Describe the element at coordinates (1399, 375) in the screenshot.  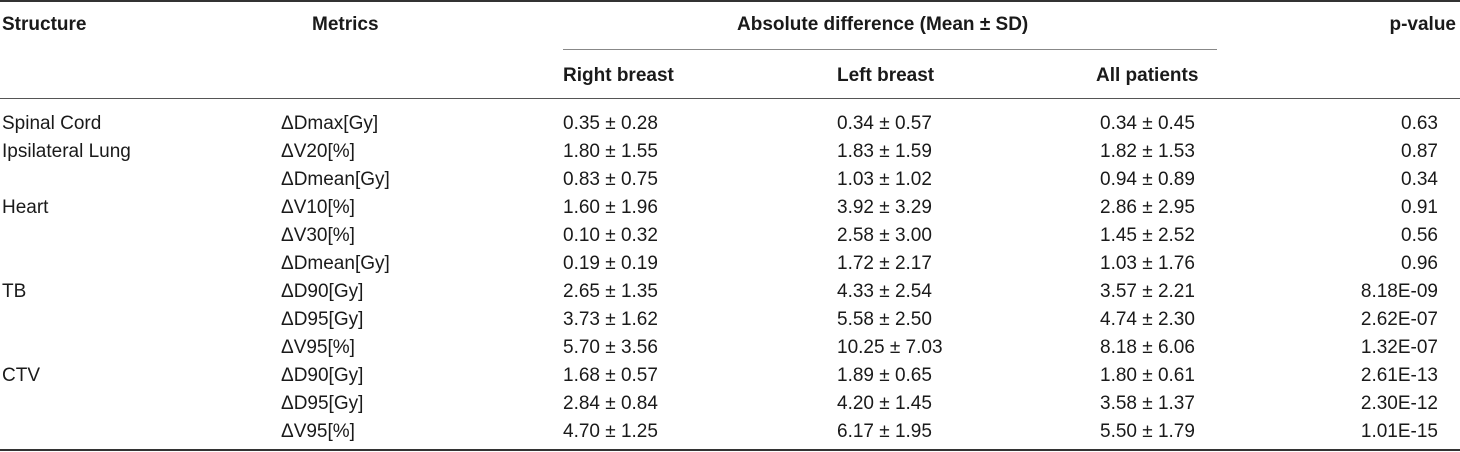
I see `cell-p-value: 2.61E-13` at that location.